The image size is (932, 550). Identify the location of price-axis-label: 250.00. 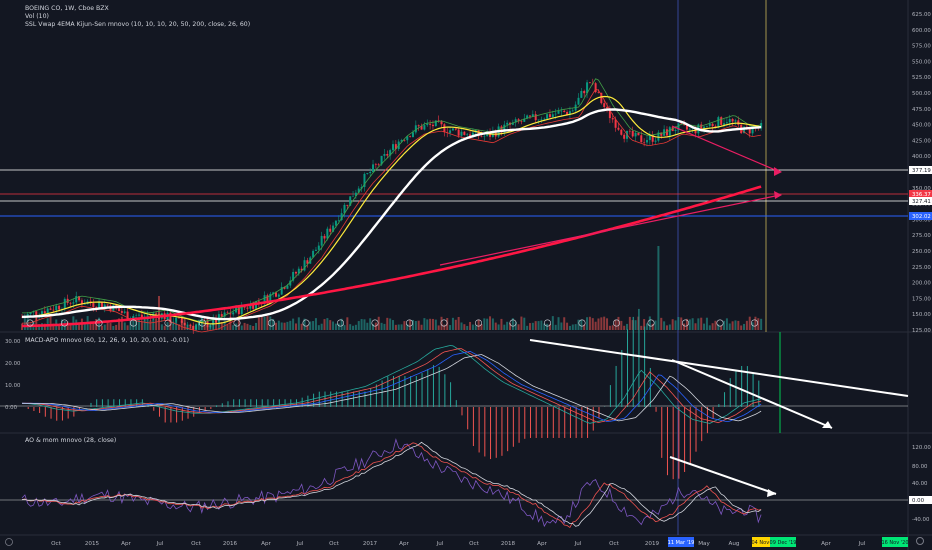
(921, 252).